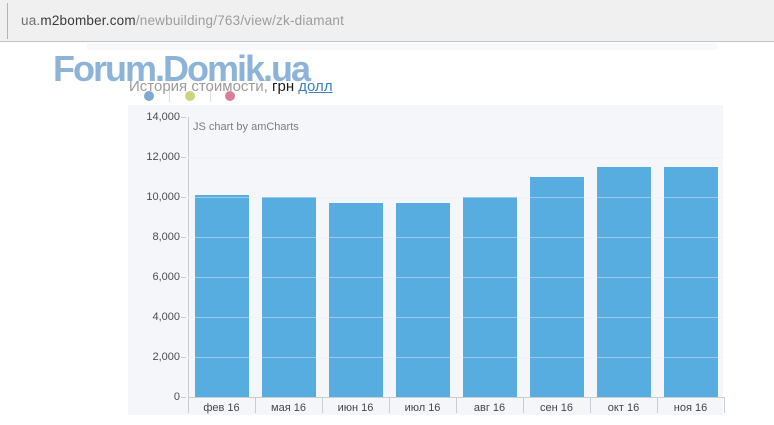 This screenshot has height=425, width=774. Describe the element at coordinates (240, 20) in the screenshot. I see `url-path: /newbuilding/763/view/zk-diamant` at that location.